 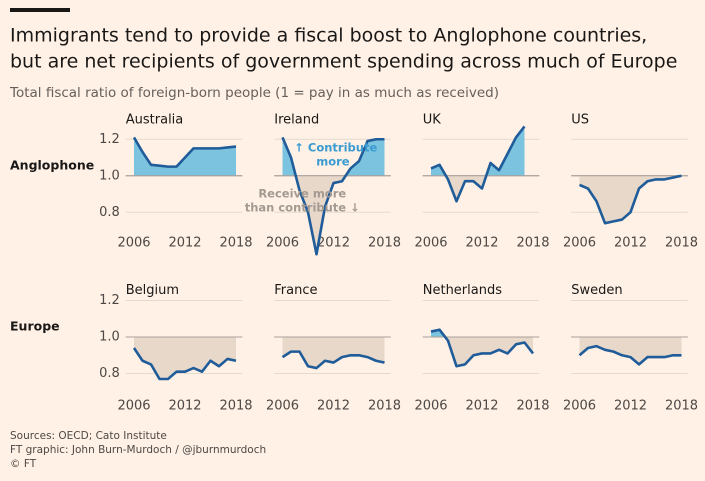 What do you see at coordinates (580, 120) in the screenshot?
I see `panel-title: US` at bounding box center [580, 120].